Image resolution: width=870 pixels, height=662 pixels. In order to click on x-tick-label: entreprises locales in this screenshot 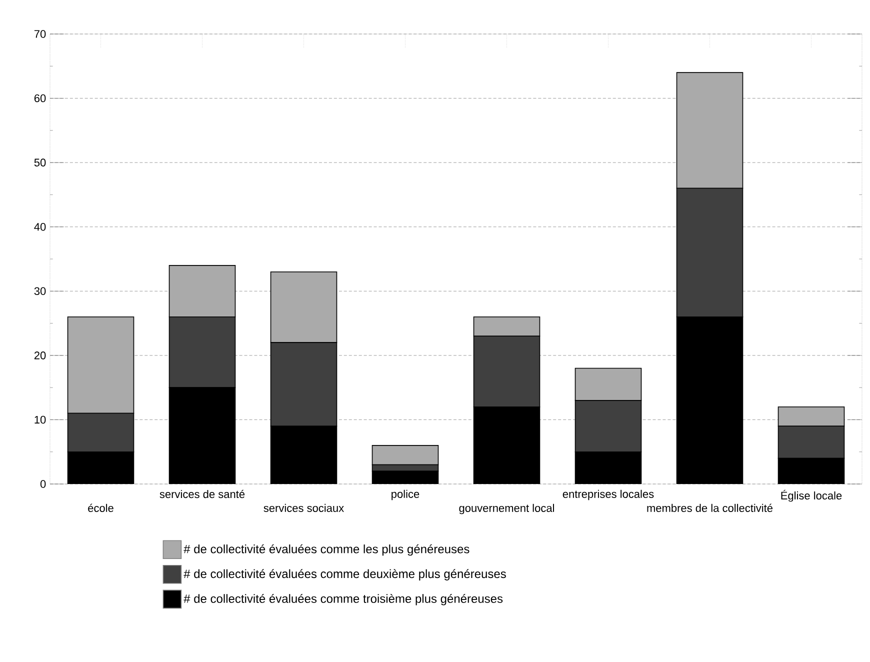, I will do `click(608, 495)`.